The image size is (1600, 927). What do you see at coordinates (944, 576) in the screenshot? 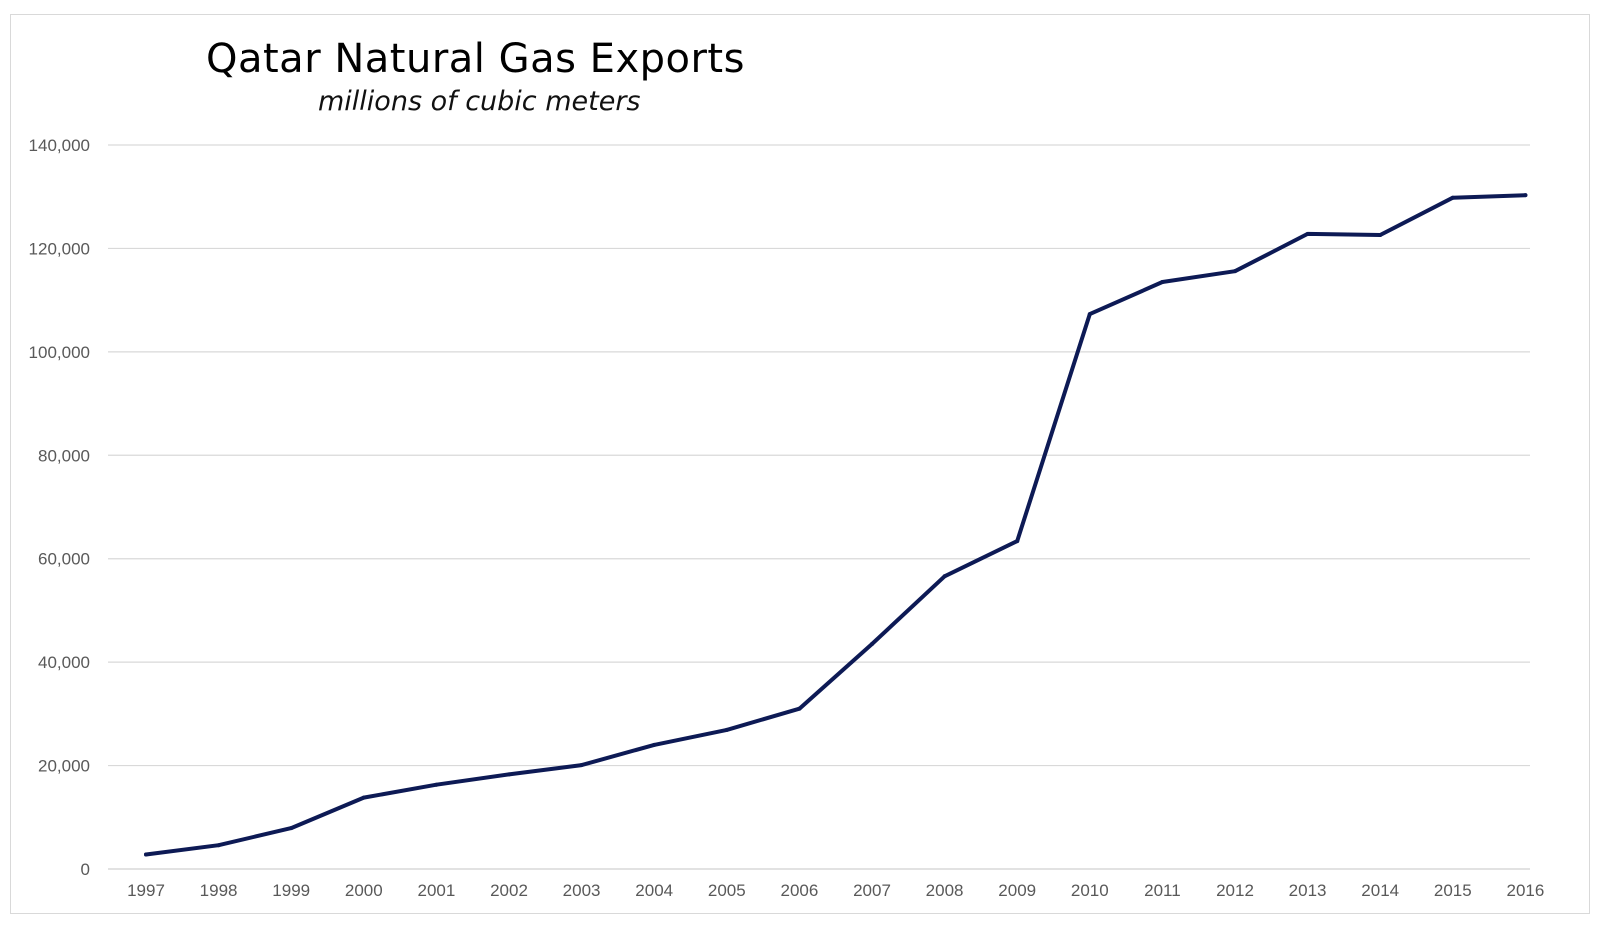
I see `data-point-2008` at bounding box center [944, 576].